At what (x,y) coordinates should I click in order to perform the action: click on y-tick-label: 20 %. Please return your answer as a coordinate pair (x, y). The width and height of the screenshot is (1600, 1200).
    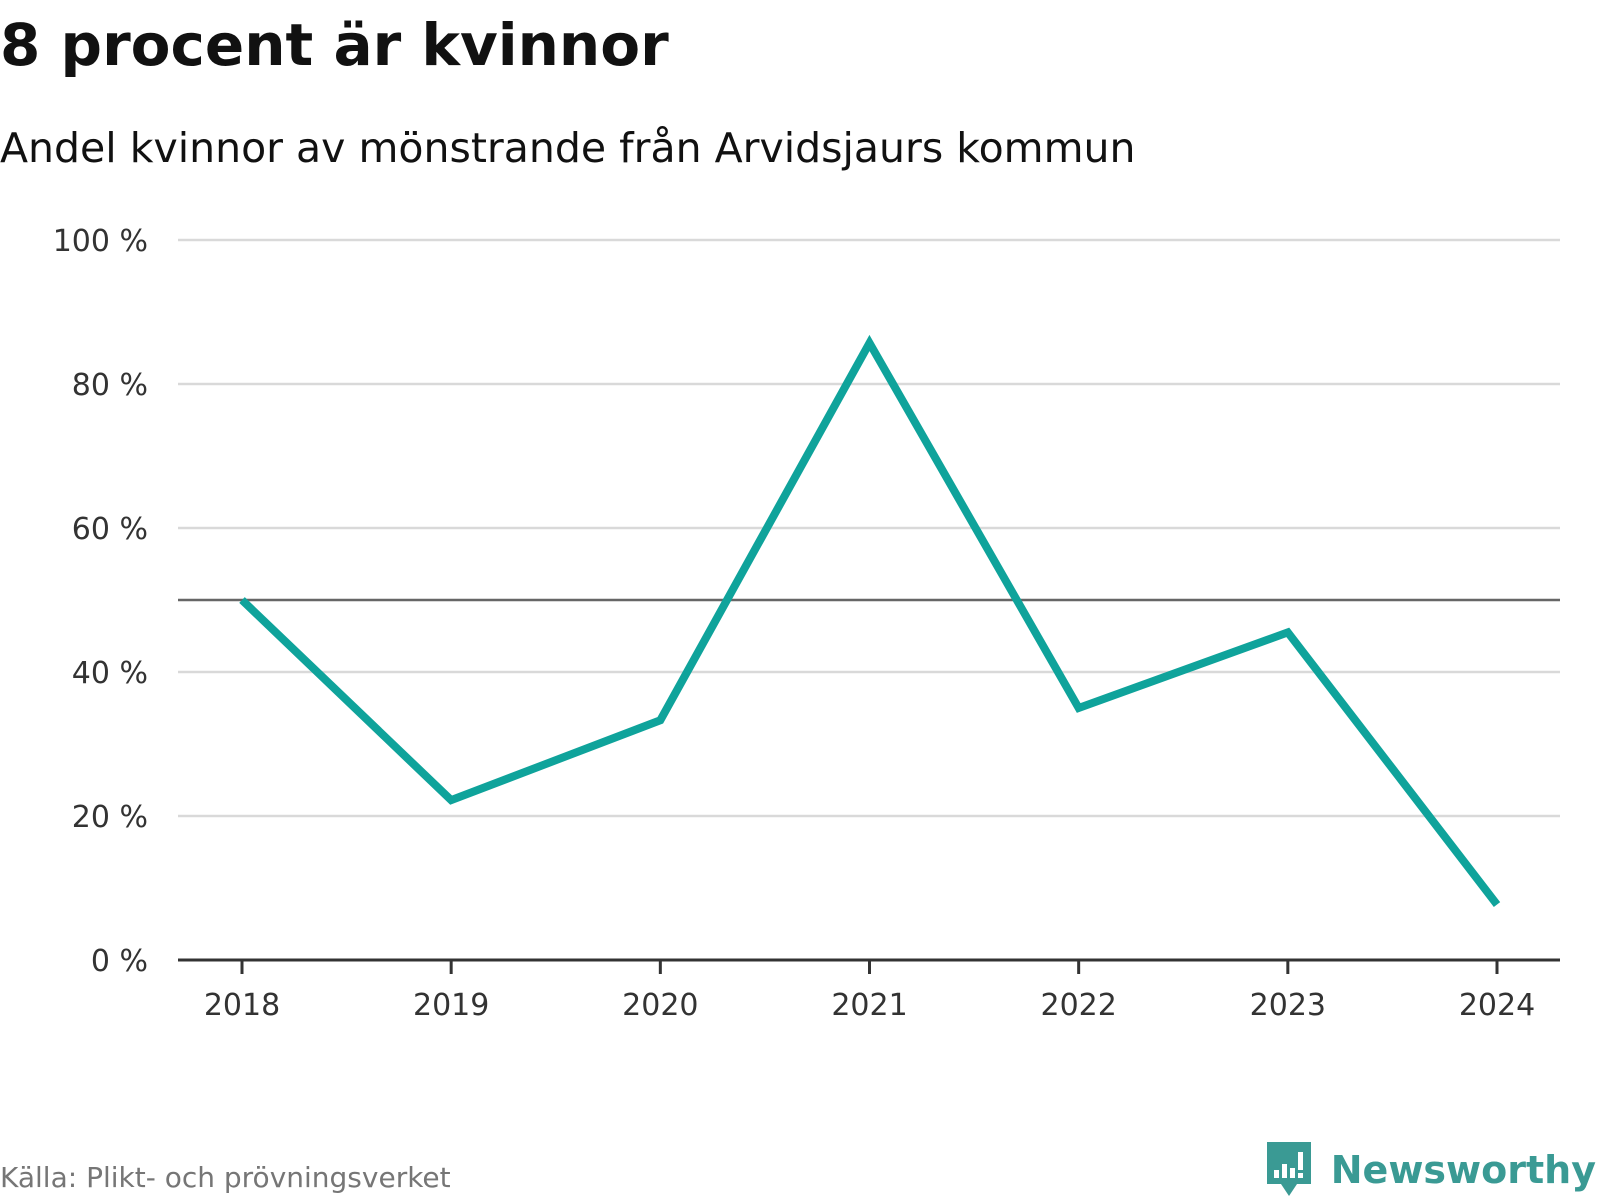
    Looking at the image, I should click on (110, 817).